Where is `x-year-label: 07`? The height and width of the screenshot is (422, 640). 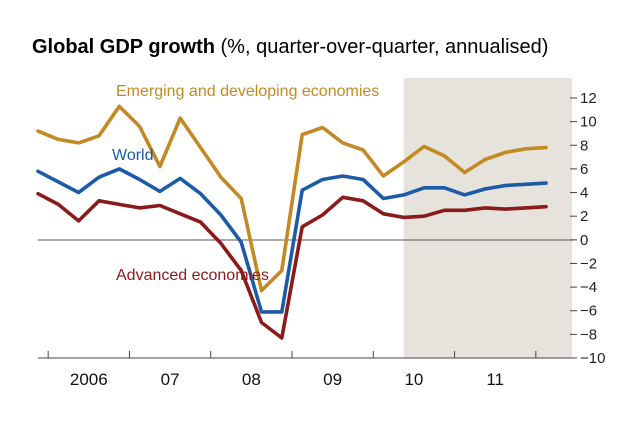
x-year-label: 07 is located at coordinates (170, 379).